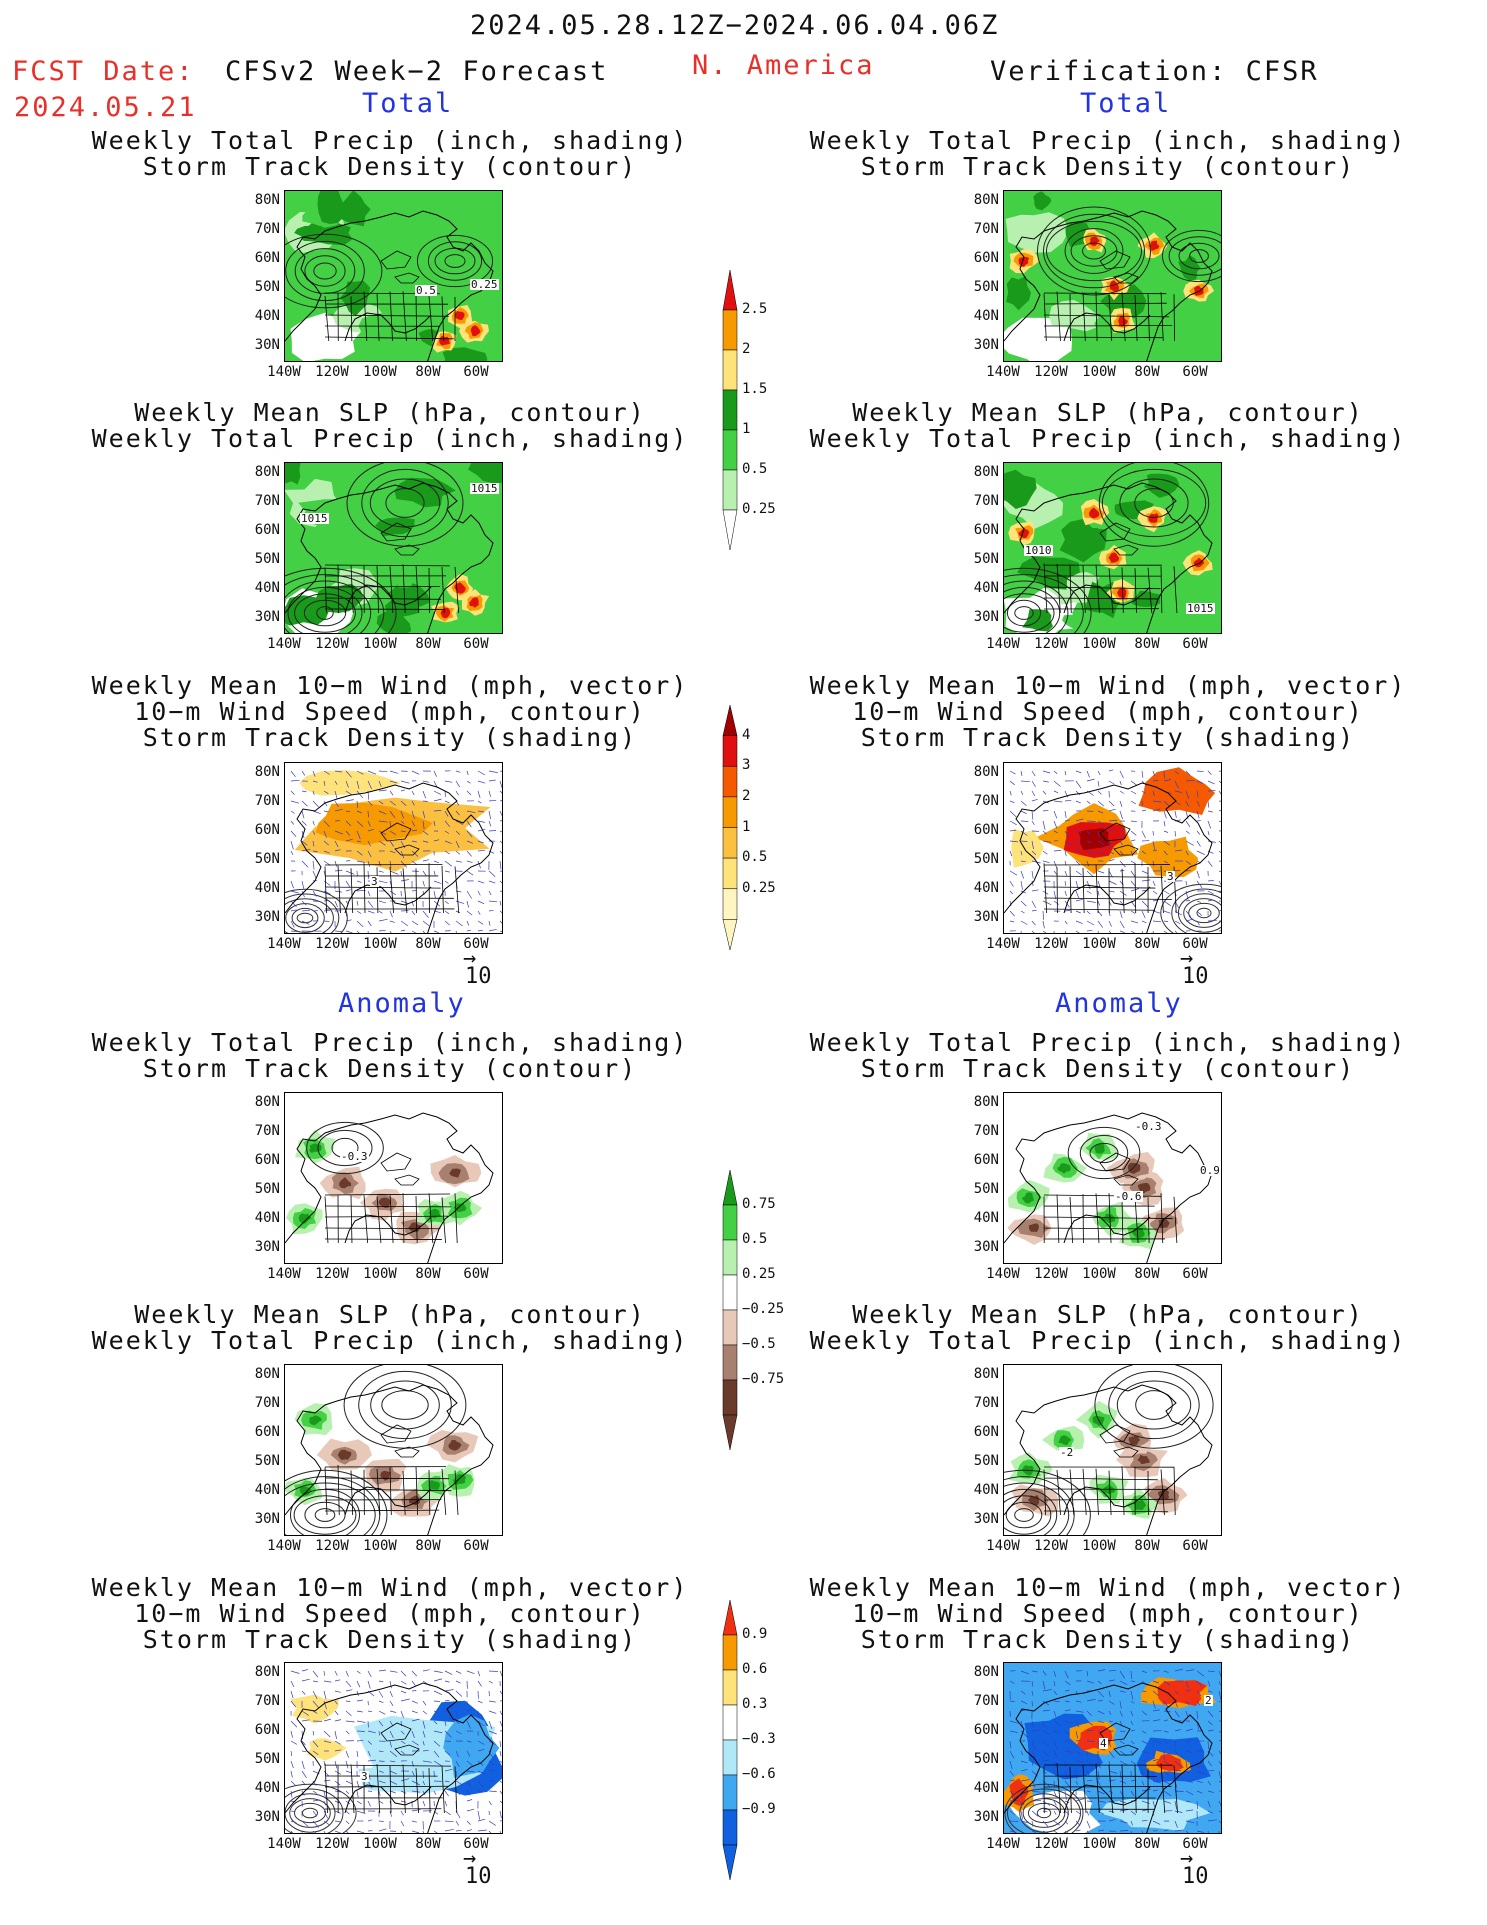  Describe the element at coordinates (374, 824) in the screenshot. I see `storm-density` at that location.